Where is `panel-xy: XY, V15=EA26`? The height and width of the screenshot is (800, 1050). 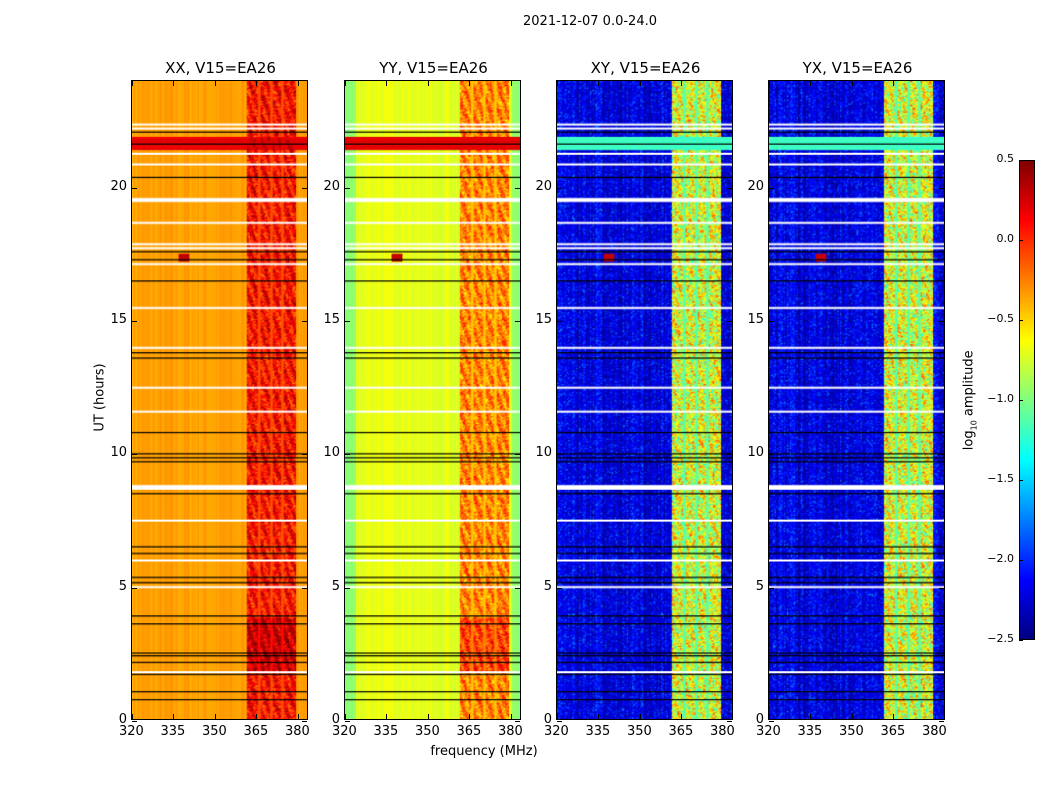
panel-xy: XY, V15=EA26 is located at coordinates (644, 390).